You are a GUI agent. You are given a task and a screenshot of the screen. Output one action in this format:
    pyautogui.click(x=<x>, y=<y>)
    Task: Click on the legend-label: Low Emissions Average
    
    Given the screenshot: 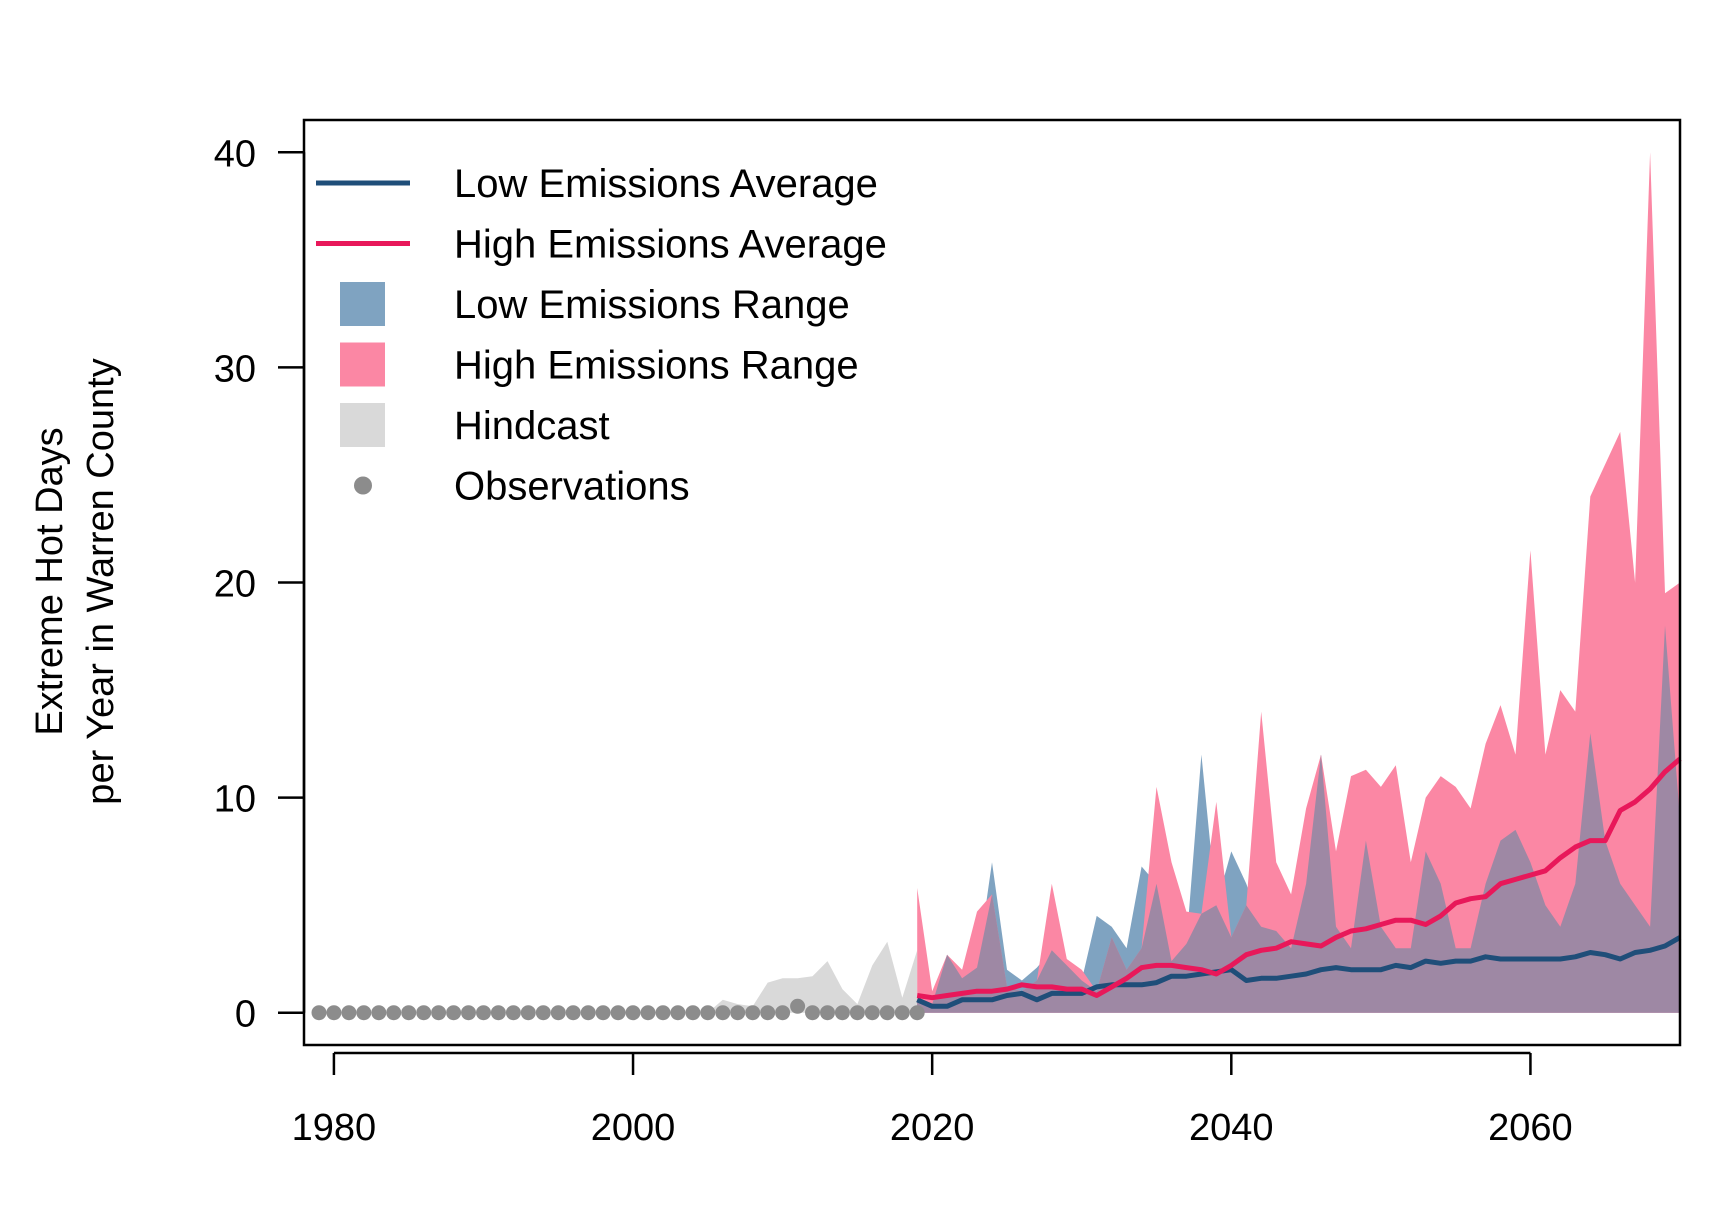 What is the action you would take?
    pyautogui.click(x=666, y=184)
    